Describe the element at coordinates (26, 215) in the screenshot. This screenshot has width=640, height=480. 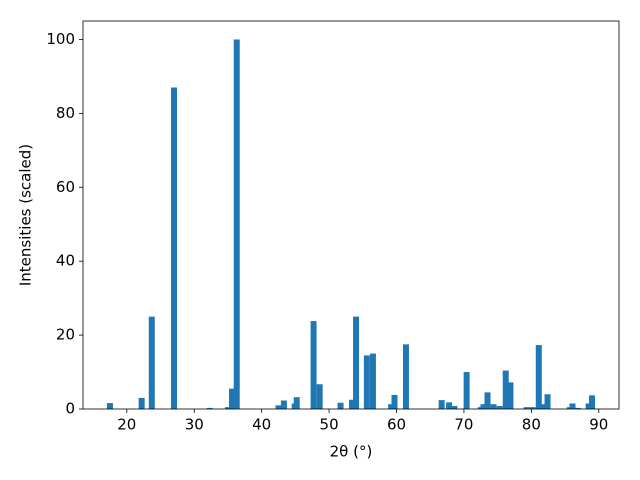
I see `y-axis-label: Intensities (scaled)` at that location.